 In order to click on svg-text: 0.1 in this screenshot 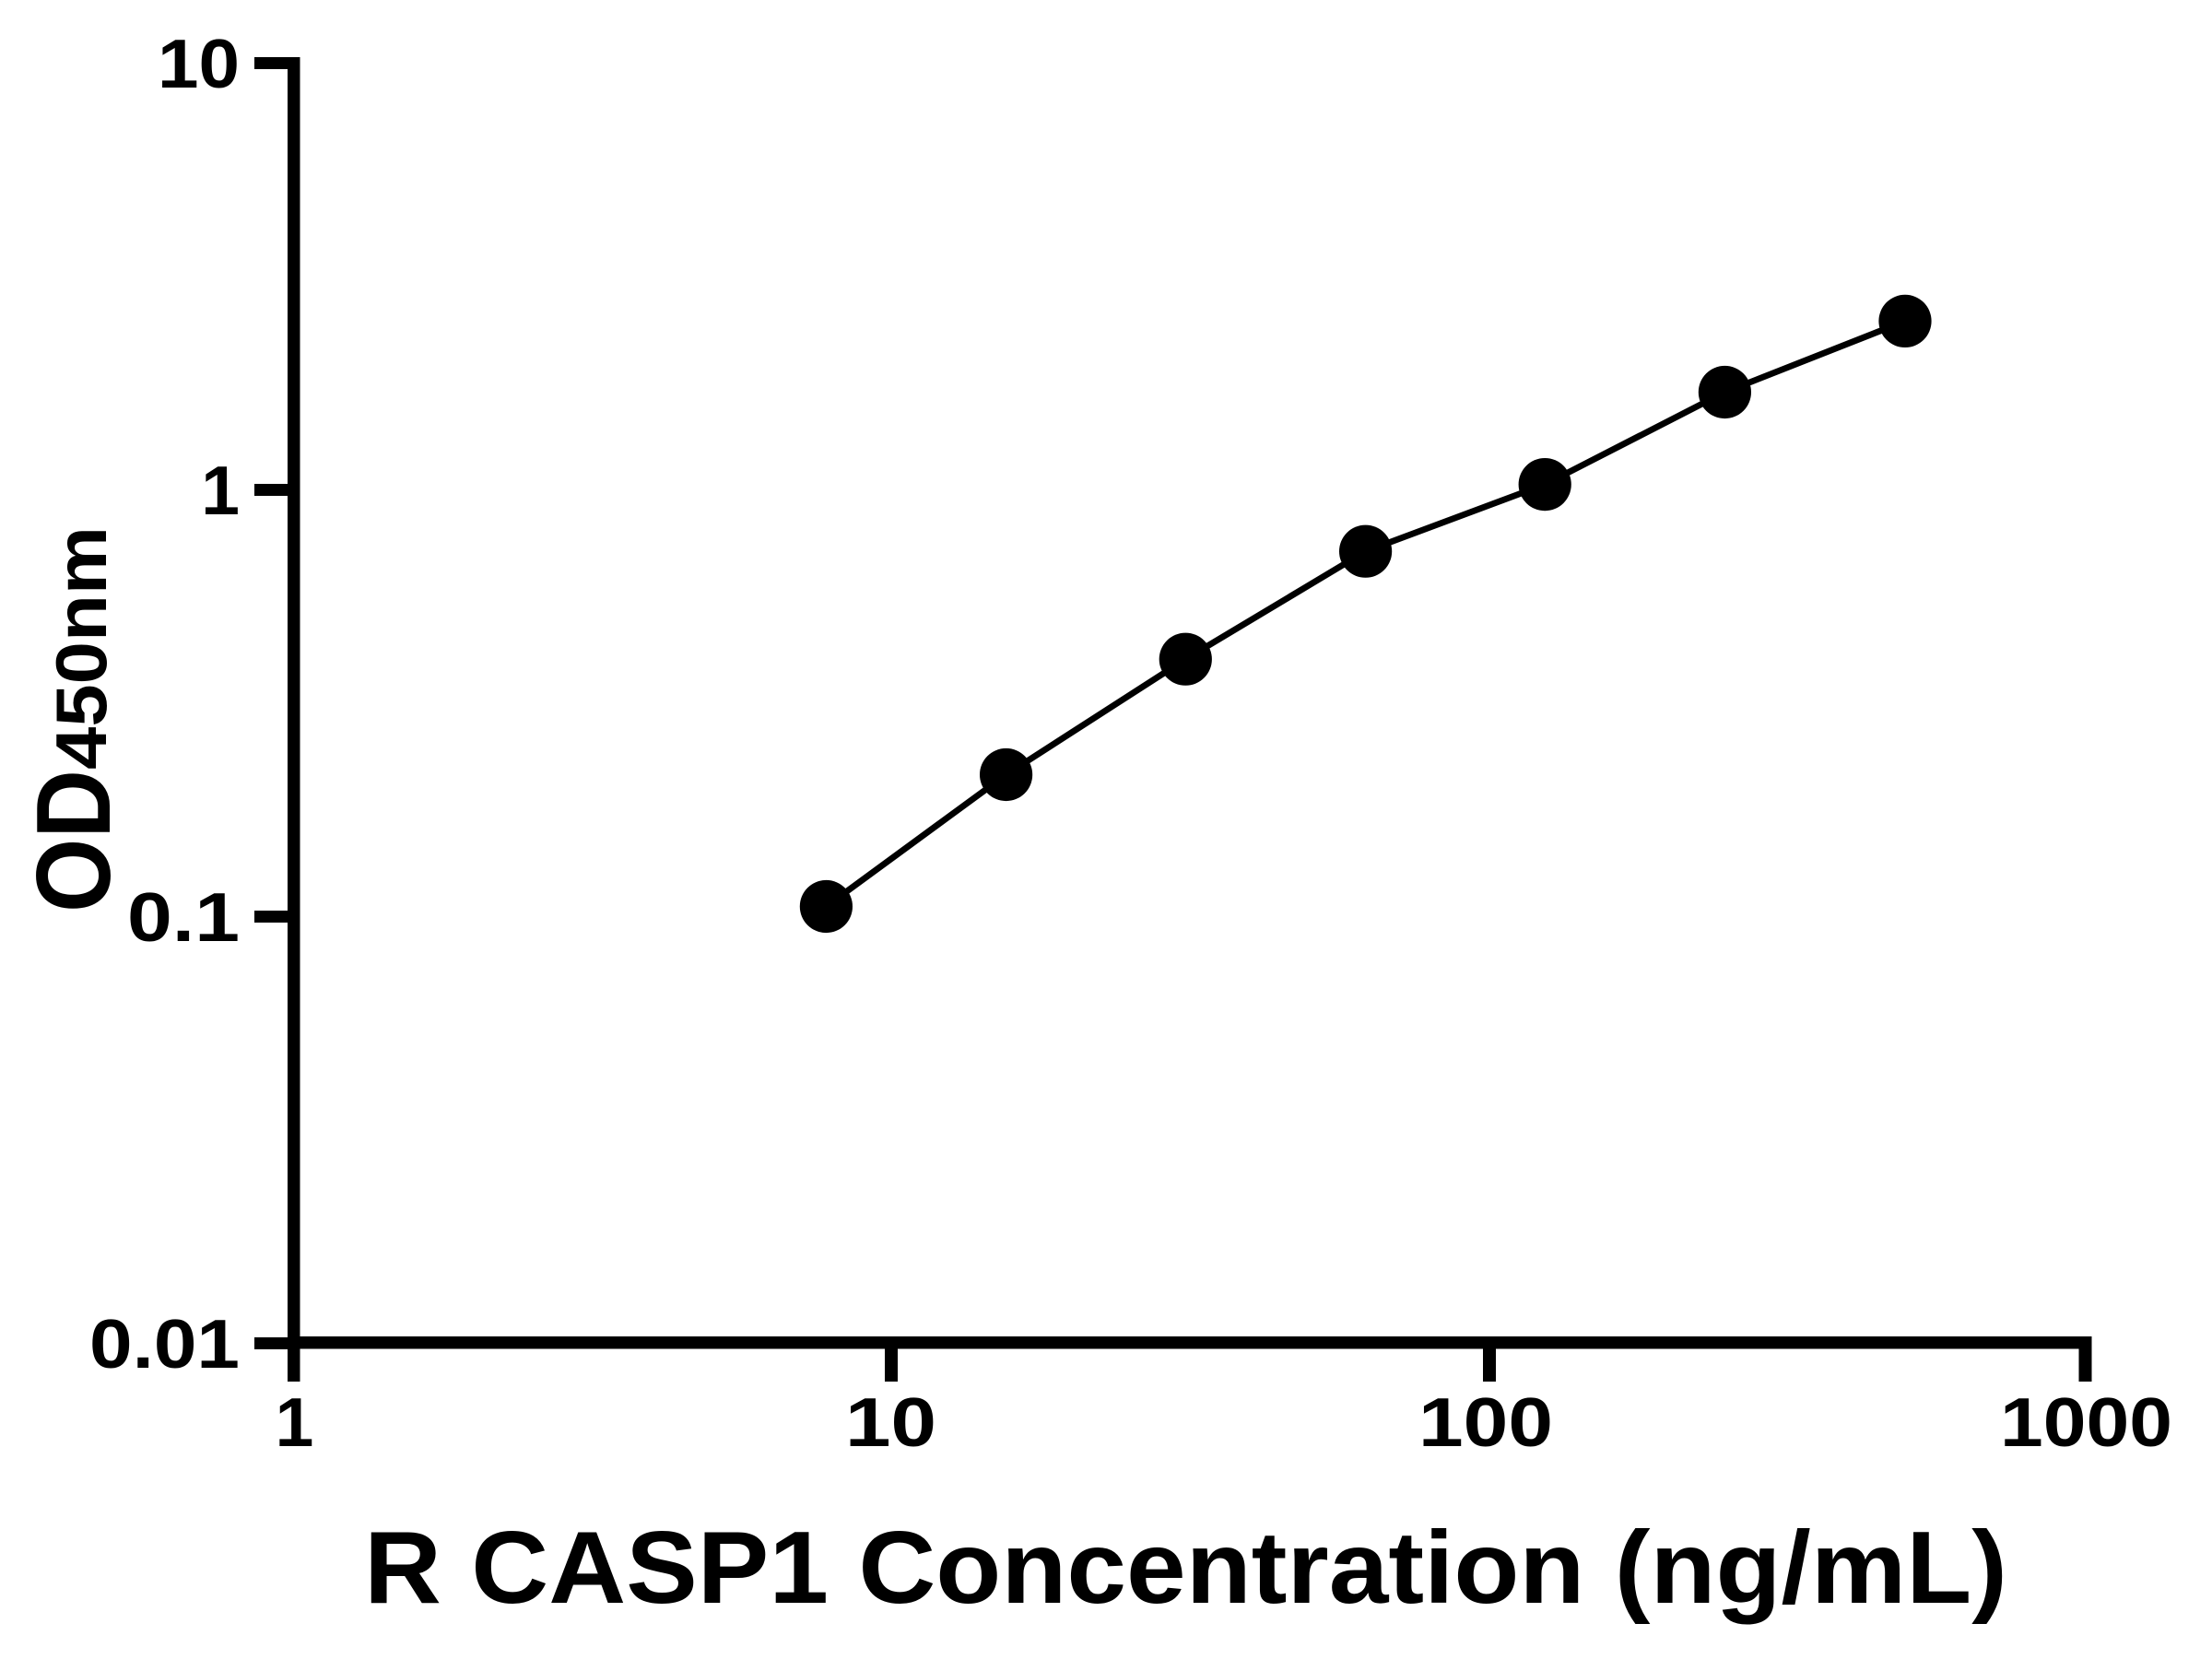, I will do `click(183, 917)`.